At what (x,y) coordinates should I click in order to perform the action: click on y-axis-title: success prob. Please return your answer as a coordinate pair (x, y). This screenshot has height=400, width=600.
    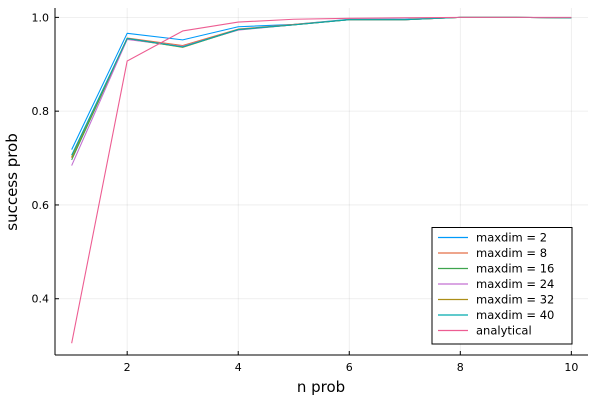
    Looking at the image, I should click on (12, 182).